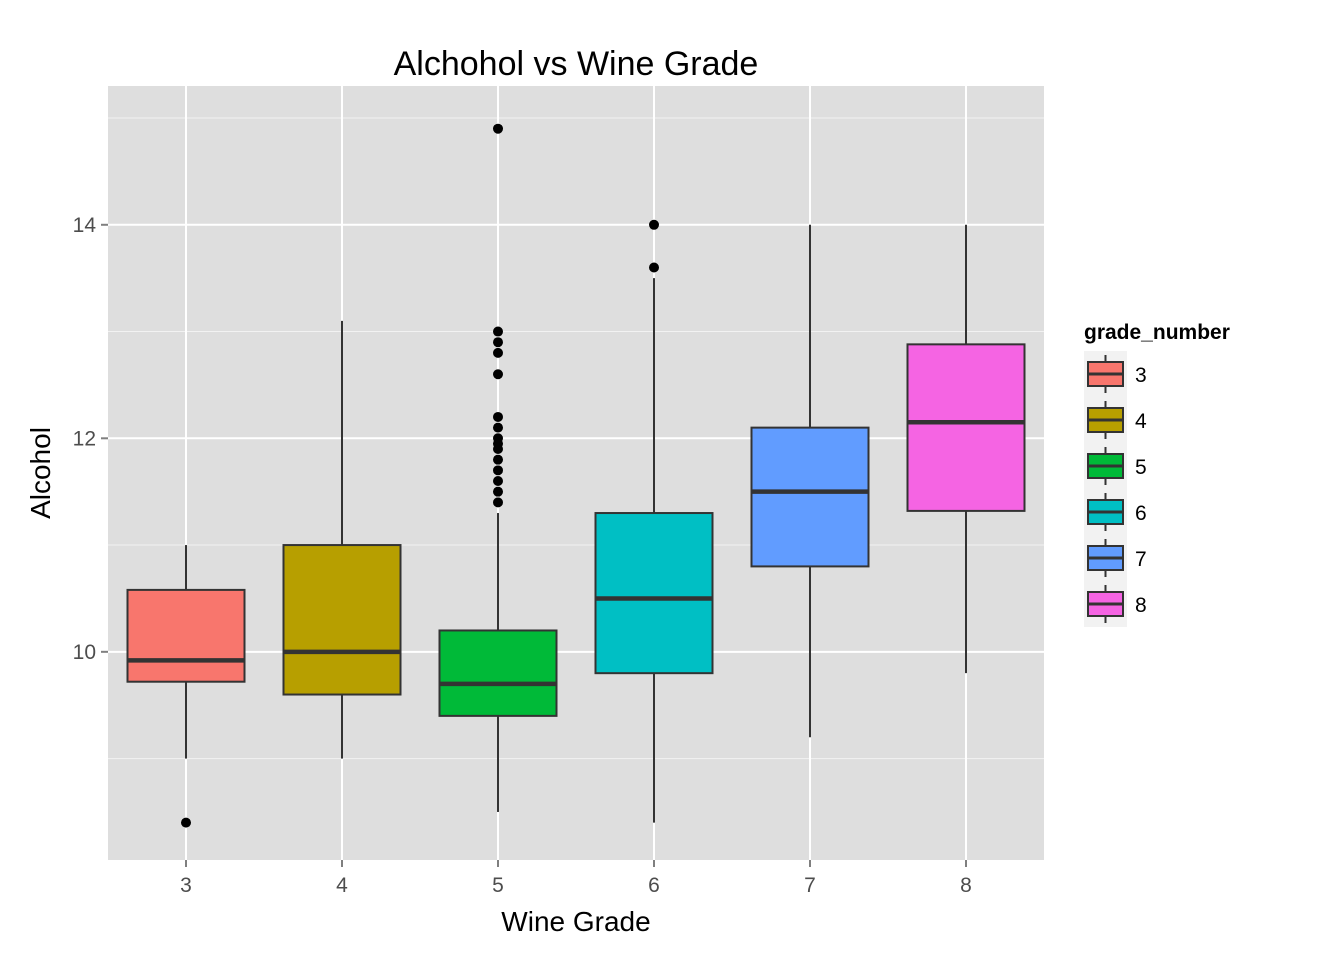  What do you see at coordinates (1141, 513) in the screenshot?
I see `legend-label: 6` at bounding box center [1141, 513].